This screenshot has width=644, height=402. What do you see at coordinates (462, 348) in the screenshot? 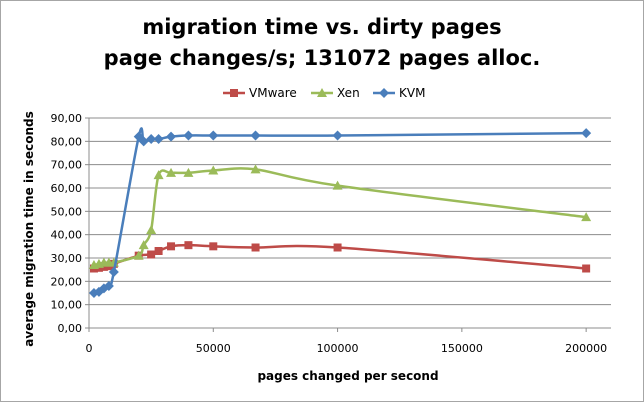
I see `x-tick-label-3: 150000` at bounding box center [462, 348].